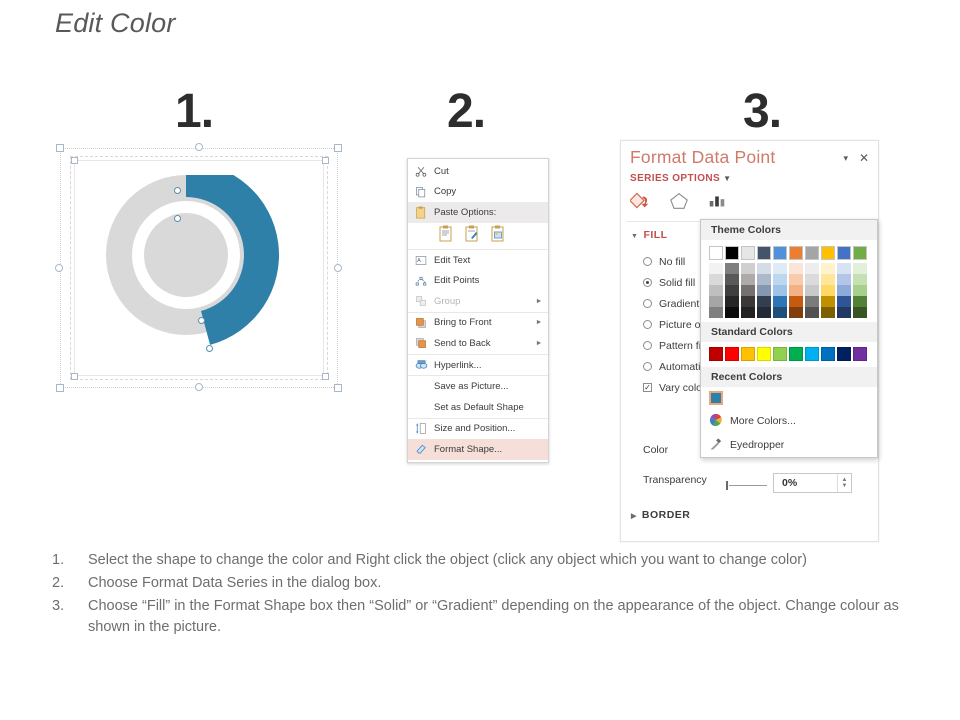  What do you see at coordinates (338, 388) in the screenshot?
I see `resize-handle-bottom-right` at bounding box center [338, 388].